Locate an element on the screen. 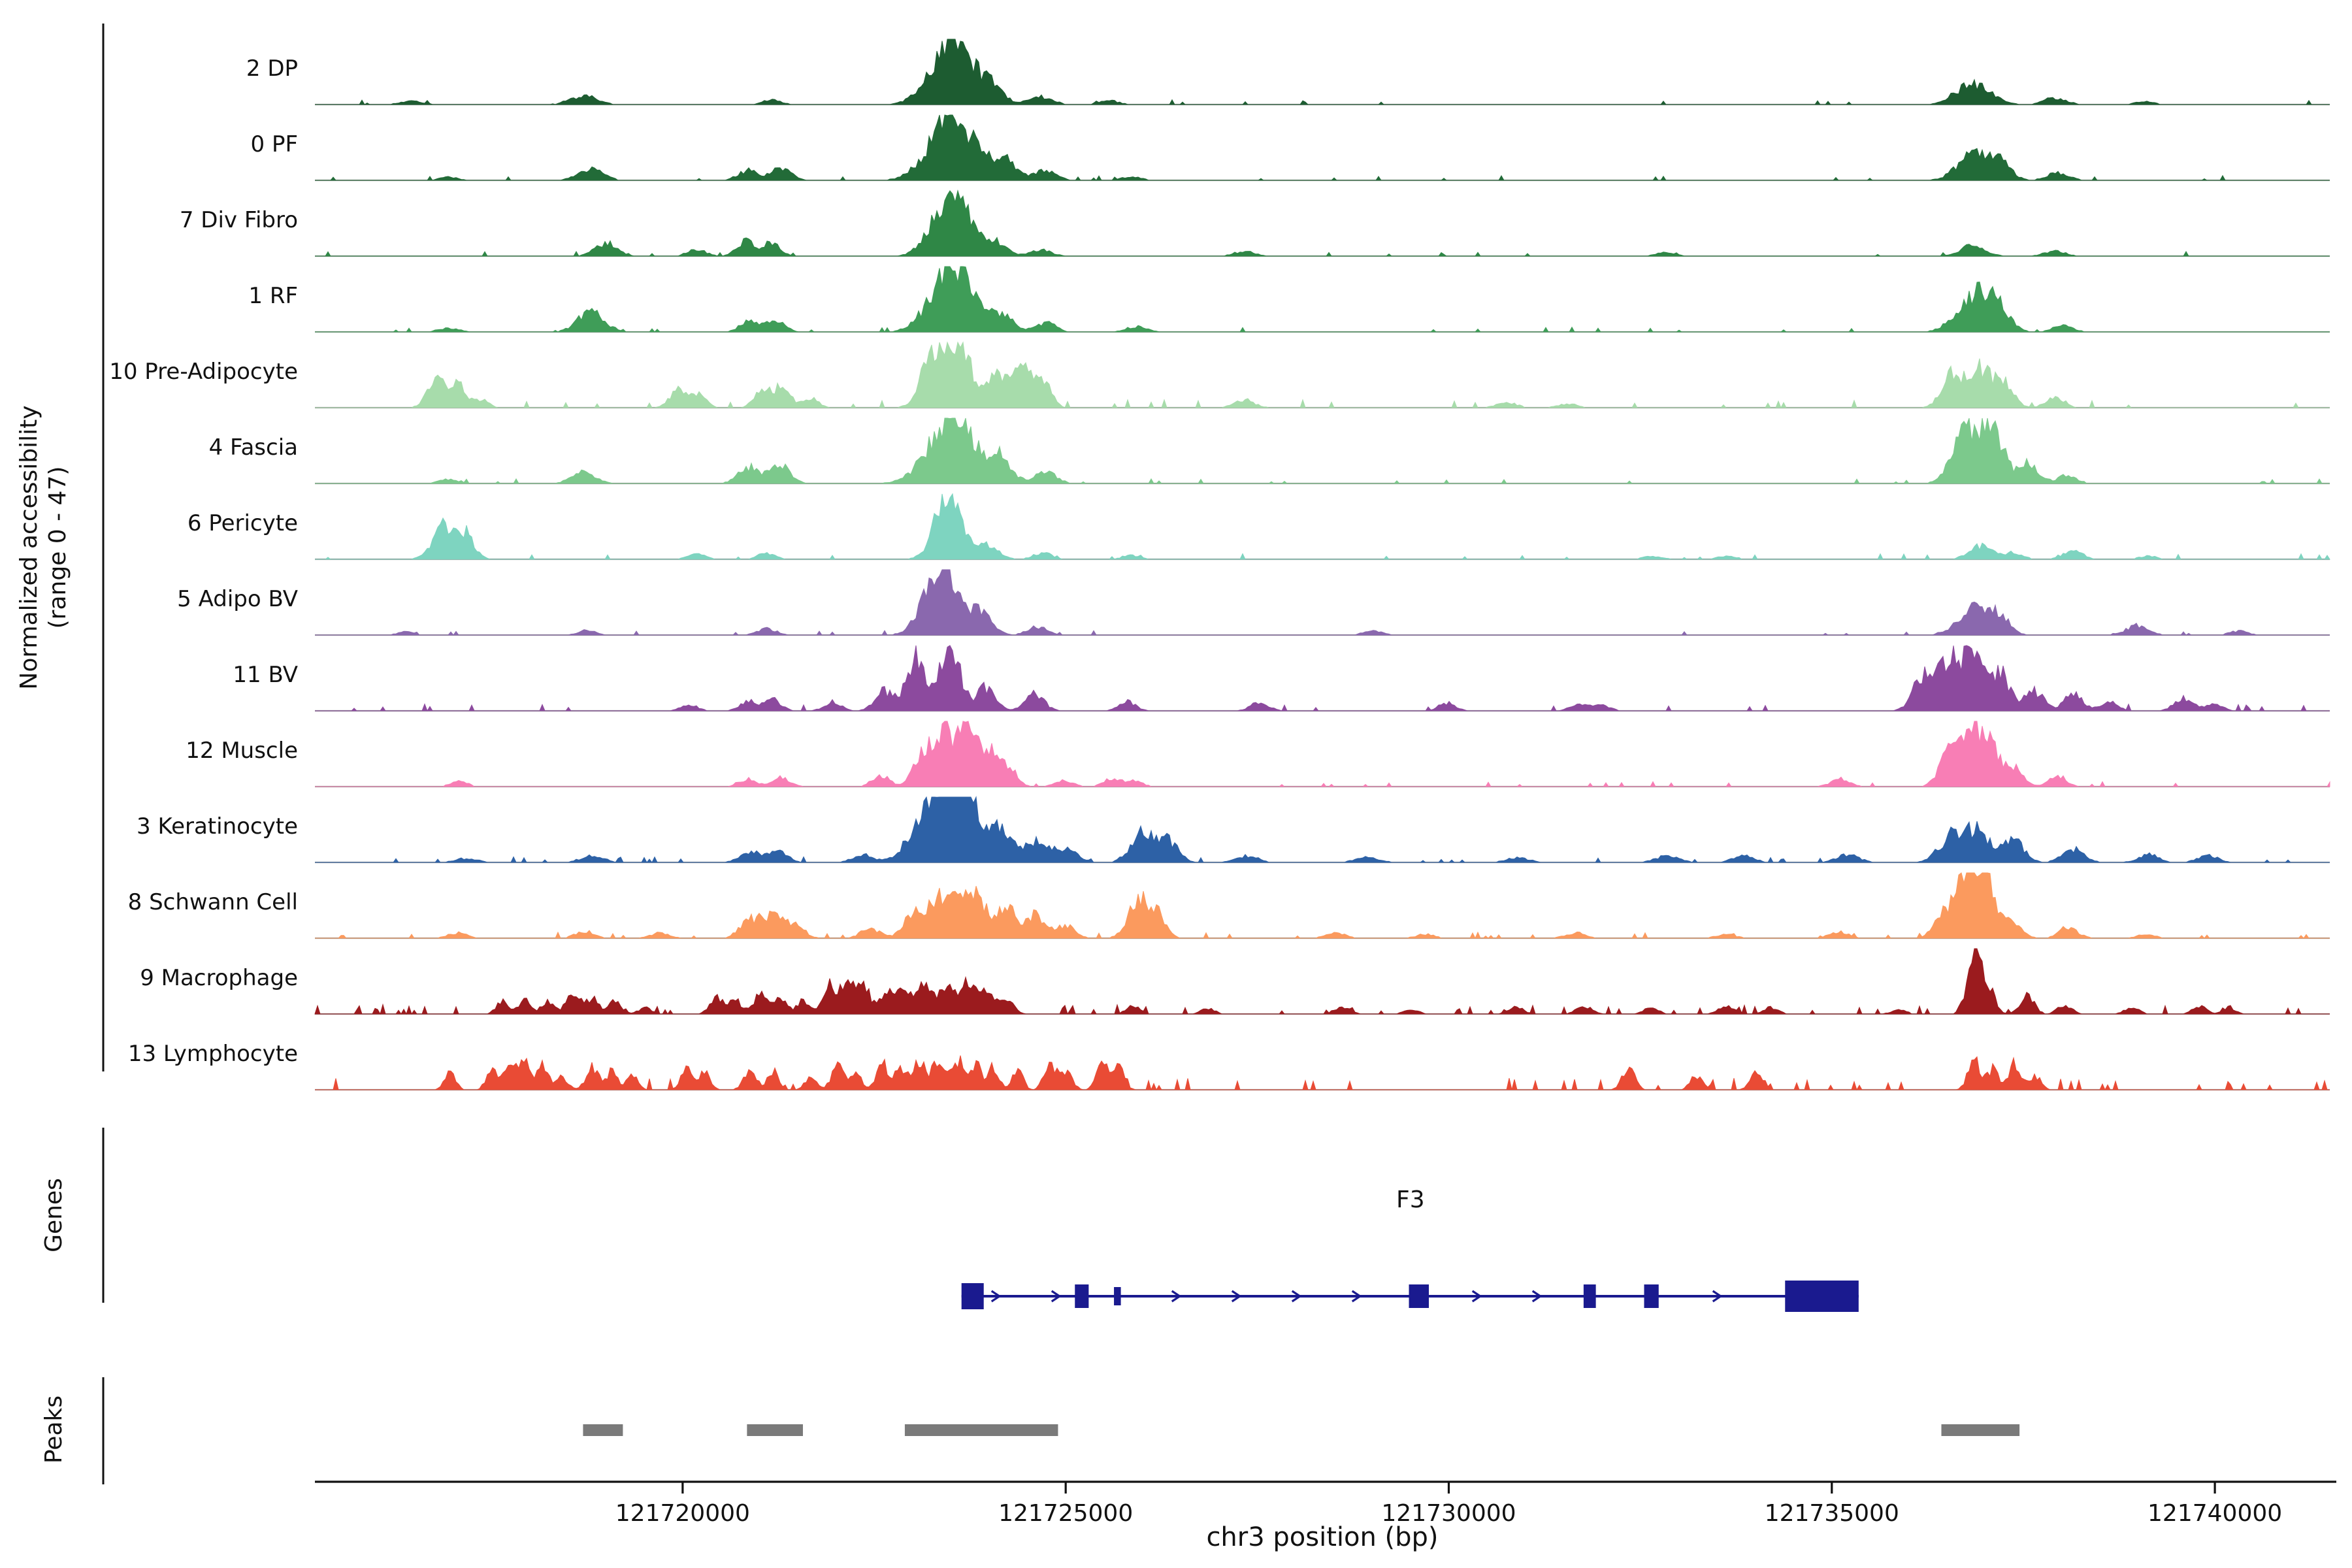 Image resolution: width=2352 pixels, height=1568 pixels. x-tick-label: 121740000 is located at coordinates (2215, 1513).